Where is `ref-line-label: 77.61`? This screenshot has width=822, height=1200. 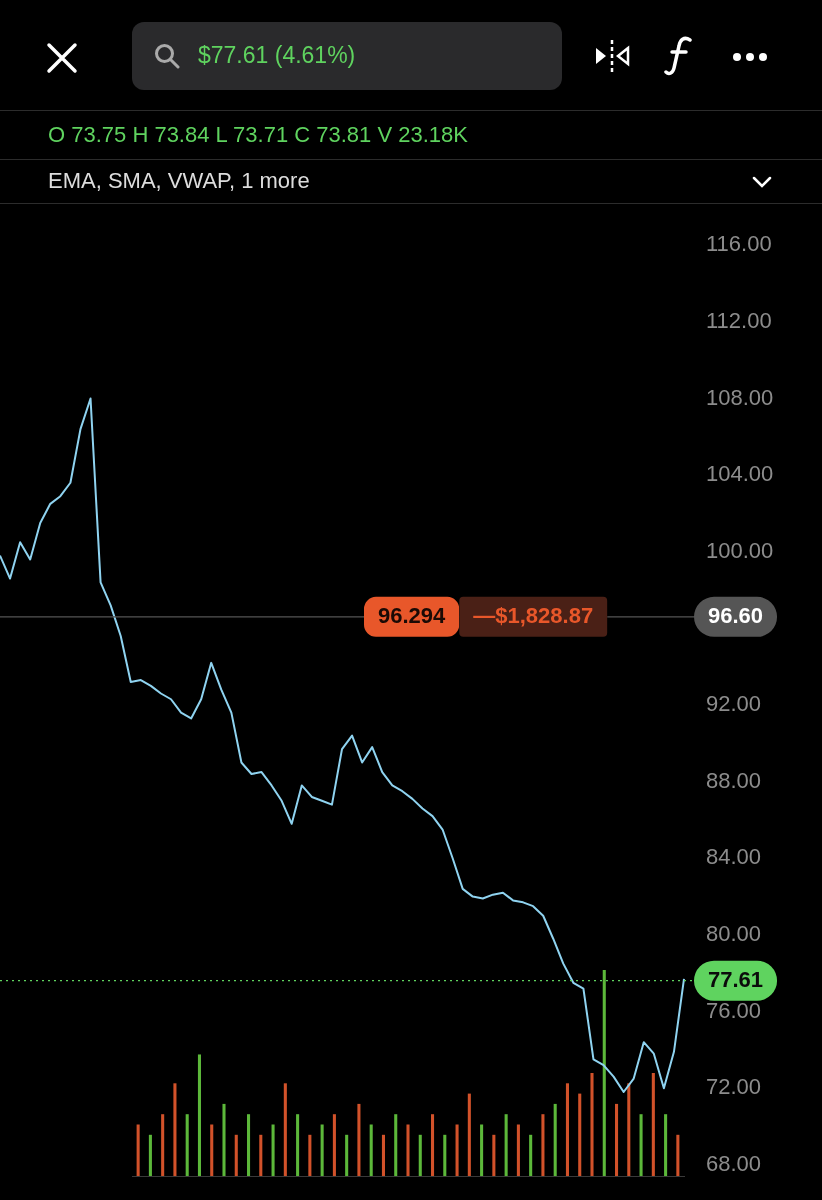
ref-line-label: 77.61 is located at coordinates (736, 979).